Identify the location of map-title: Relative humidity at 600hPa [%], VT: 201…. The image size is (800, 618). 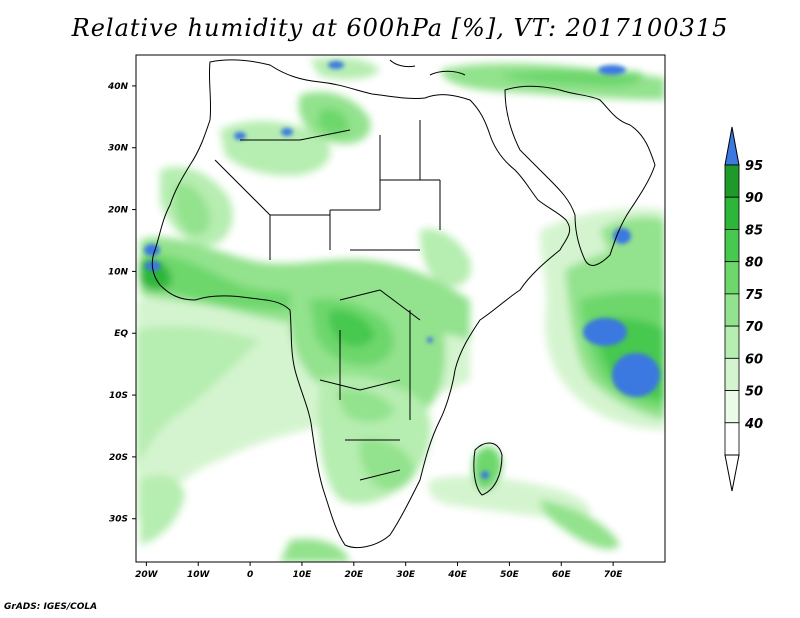
(400, 28).